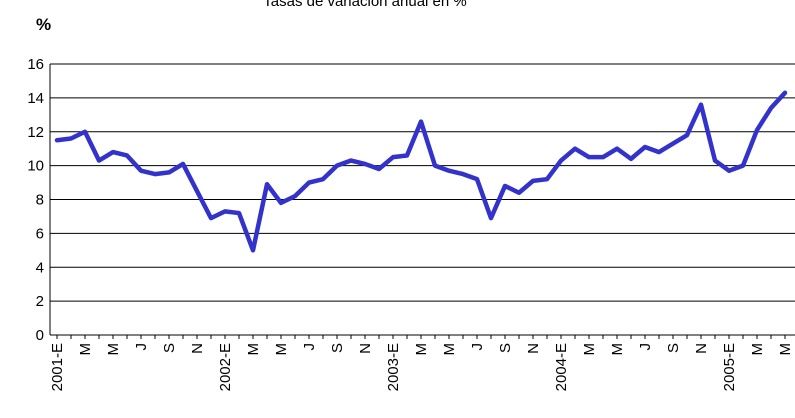 This screenshot has width=795, height=418. Describe the element at coordinates (364, 5) in the screenshot. I see `chart-title: Tasas de variación anual en %` at that location.